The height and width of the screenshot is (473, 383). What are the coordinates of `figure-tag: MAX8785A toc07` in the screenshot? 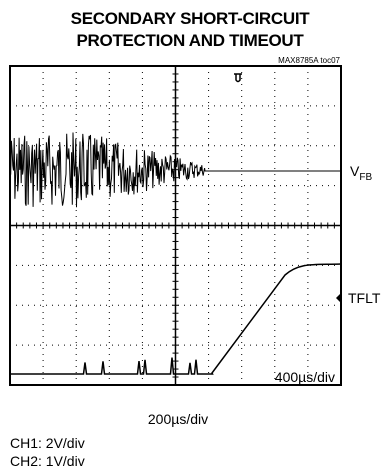 It's located at (309, 60).